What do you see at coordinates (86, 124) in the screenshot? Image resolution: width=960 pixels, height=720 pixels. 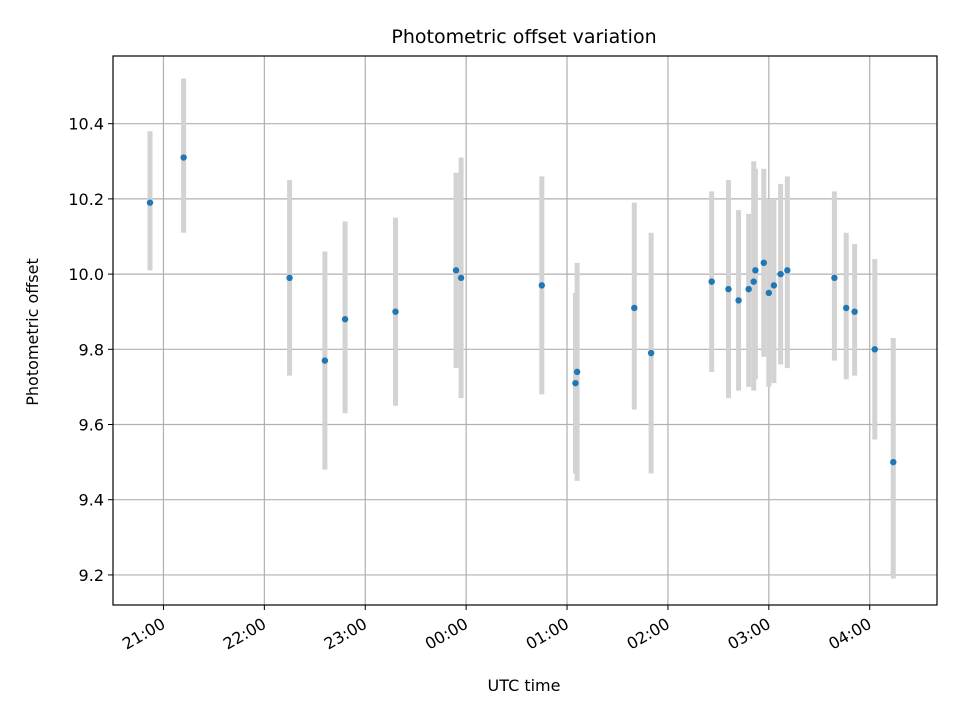 I see `y-tick-label: 10.4` at bounding box center [86, 124].